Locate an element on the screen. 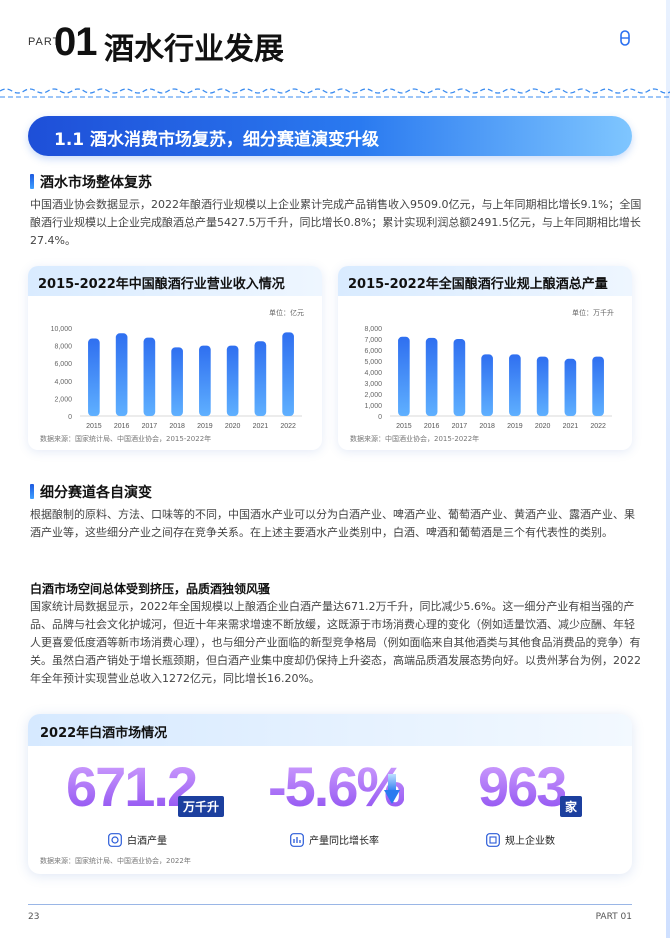 This screenshot has height=938, width=670. y-tick-label: 1,000 is located at coordinates (373, 406).